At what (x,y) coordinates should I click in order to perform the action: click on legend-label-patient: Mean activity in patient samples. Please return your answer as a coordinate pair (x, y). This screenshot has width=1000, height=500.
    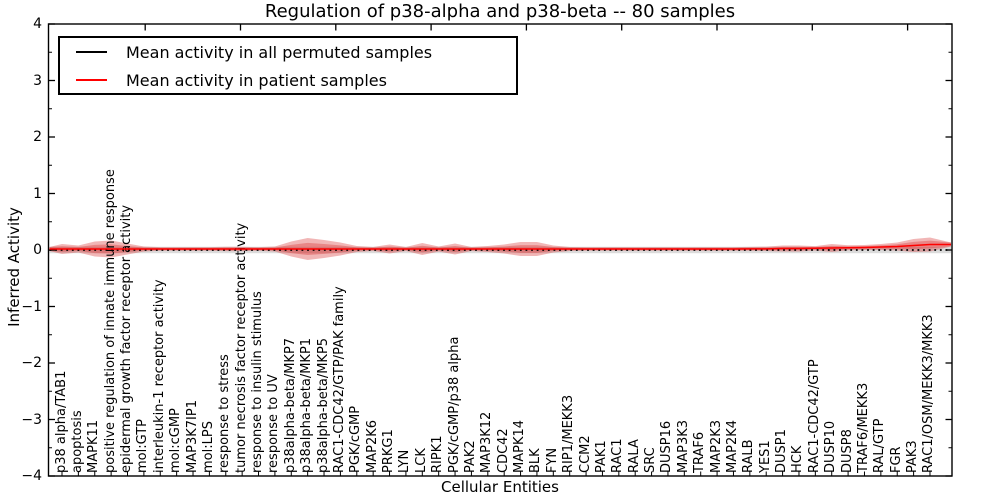
    Looking at the image, I should click on (256, 80).